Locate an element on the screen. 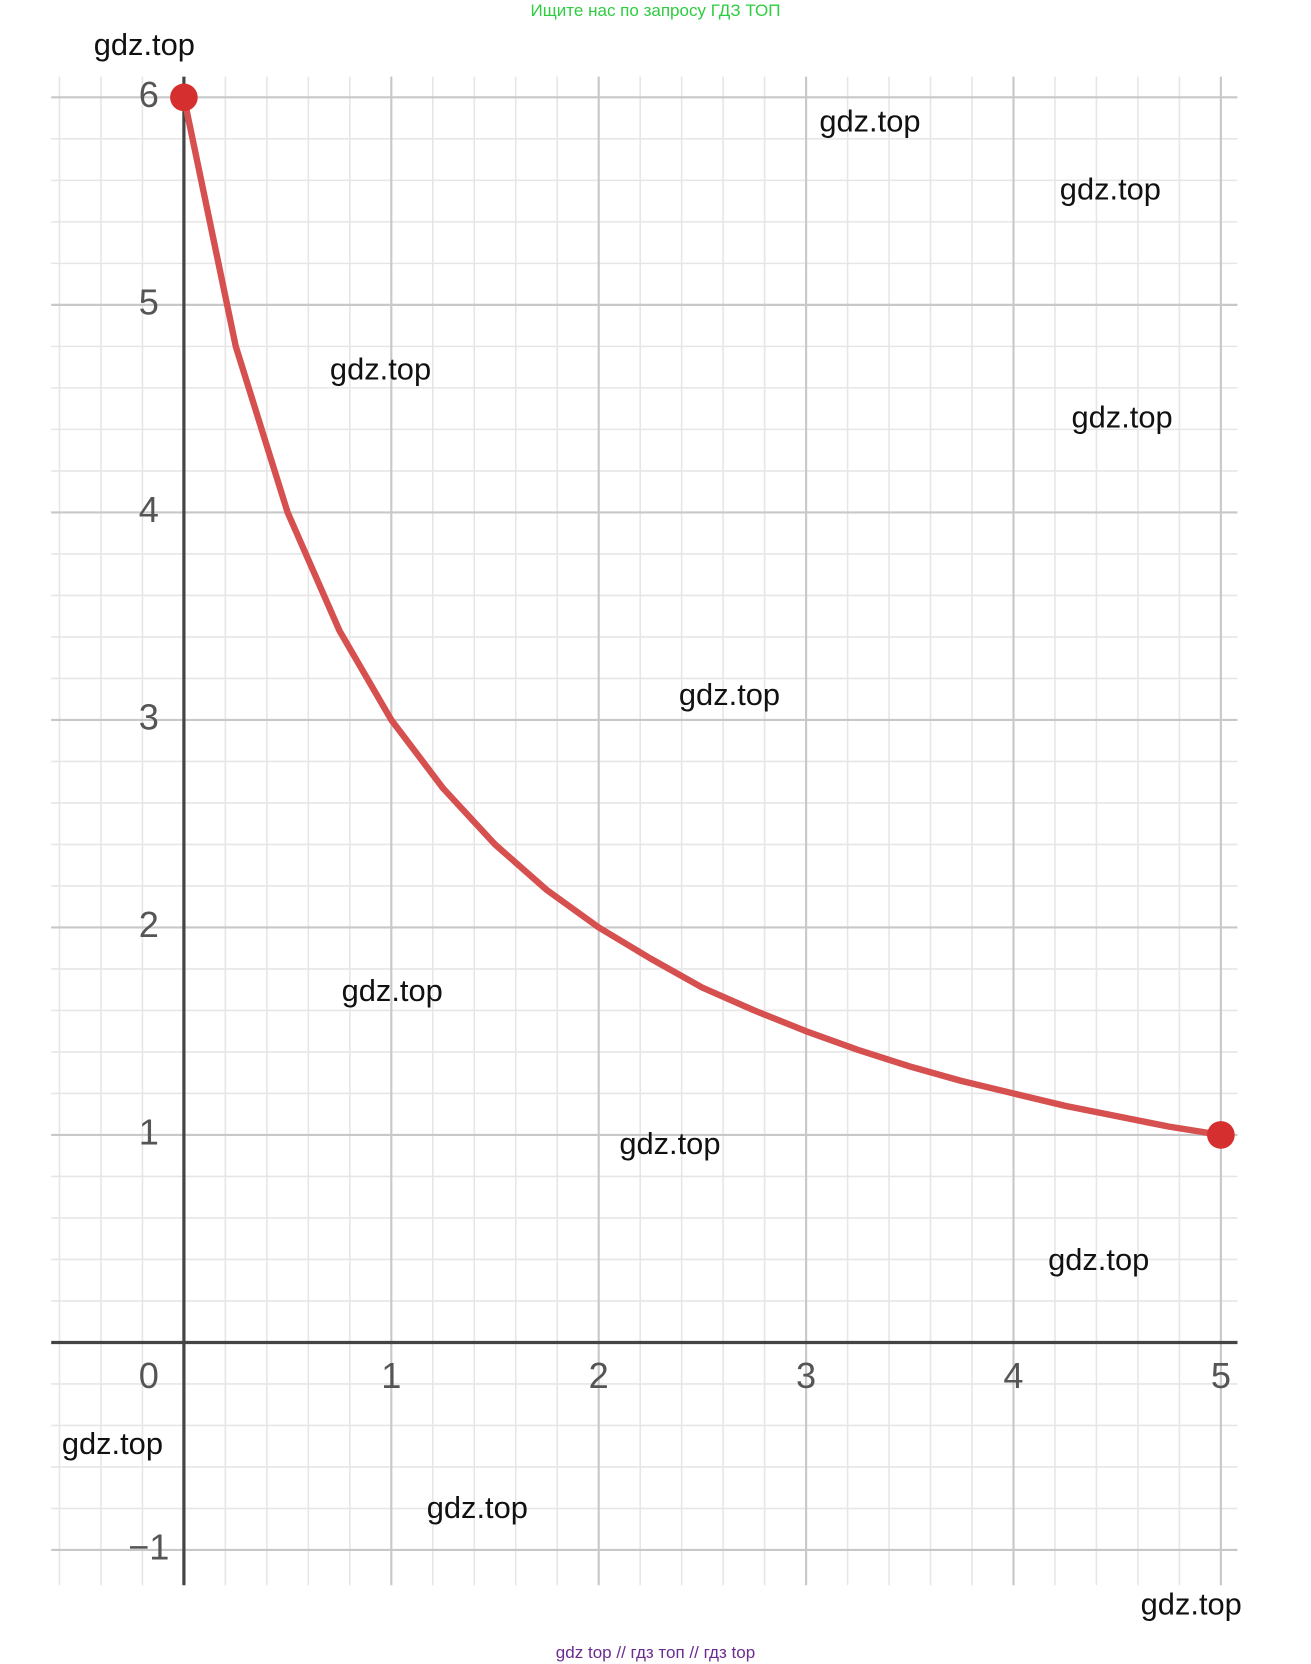 This screenshot has height=1664, width=1311. x-tick-label: 2 is located at coordinates (599, 1375).